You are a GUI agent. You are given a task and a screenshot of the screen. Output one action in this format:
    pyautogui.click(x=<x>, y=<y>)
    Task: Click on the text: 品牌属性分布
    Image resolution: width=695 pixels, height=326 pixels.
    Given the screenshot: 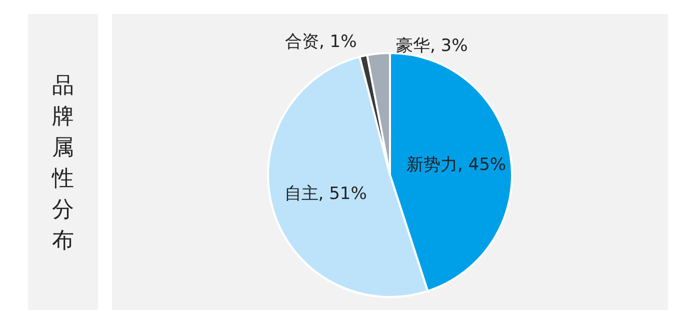 What is the action you would take?
    pyautogui.click(x=62, y=164)
    